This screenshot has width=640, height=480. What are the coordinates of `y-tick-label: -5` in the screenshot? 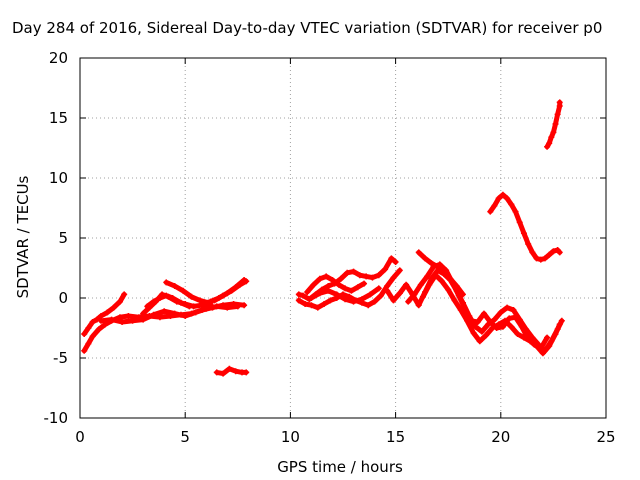 It's located at (60, 358).